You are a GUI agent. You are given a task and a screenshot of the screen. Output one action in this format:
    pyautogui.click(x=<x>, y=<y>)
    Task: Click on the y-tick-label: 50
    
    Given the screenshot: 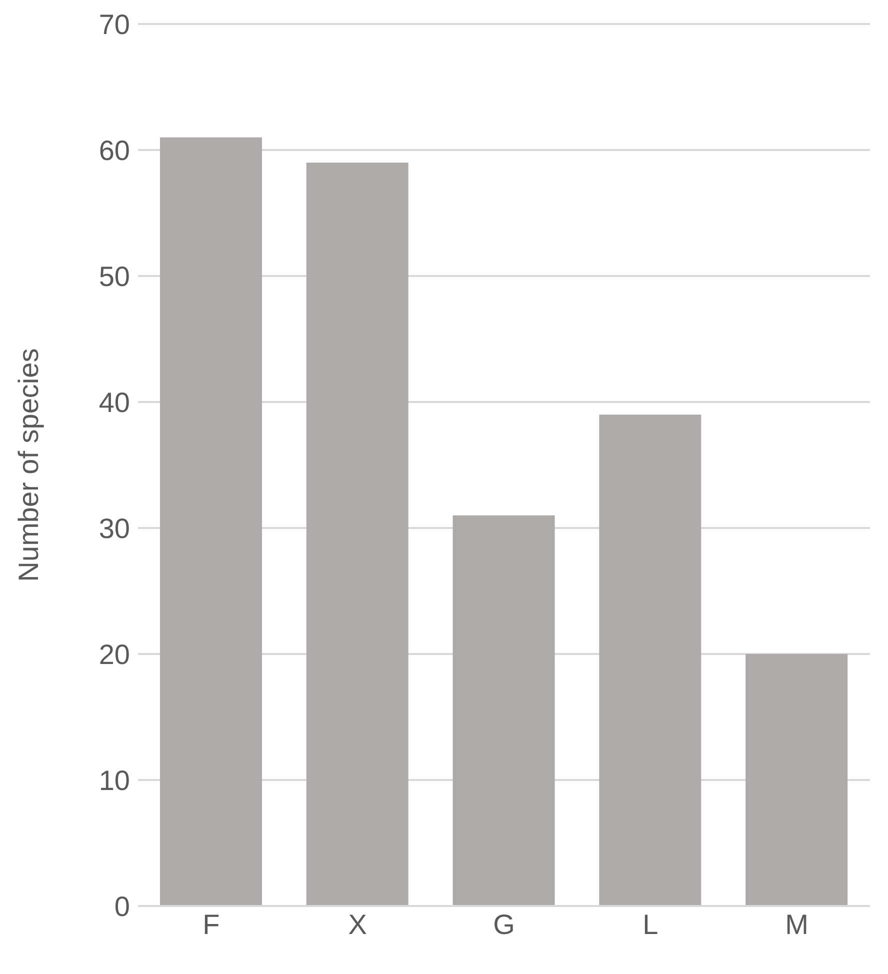 What is the action you would take?
    pyautogui.click(x=114, y=276)
    